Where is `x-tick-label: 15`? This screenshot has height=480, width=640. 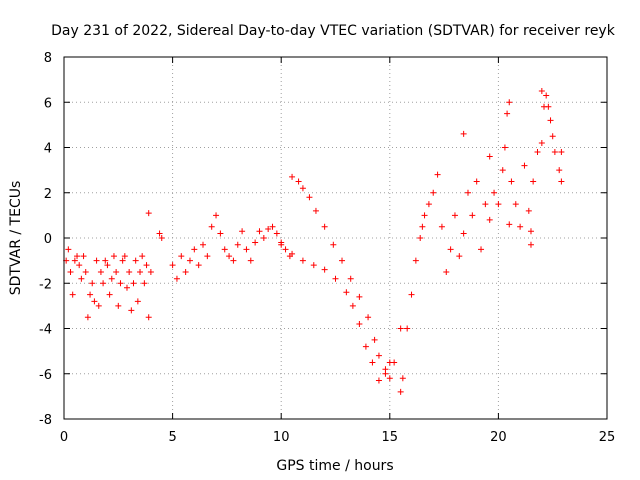 x-tick-label: 15 is located at coordinates (390, 437).